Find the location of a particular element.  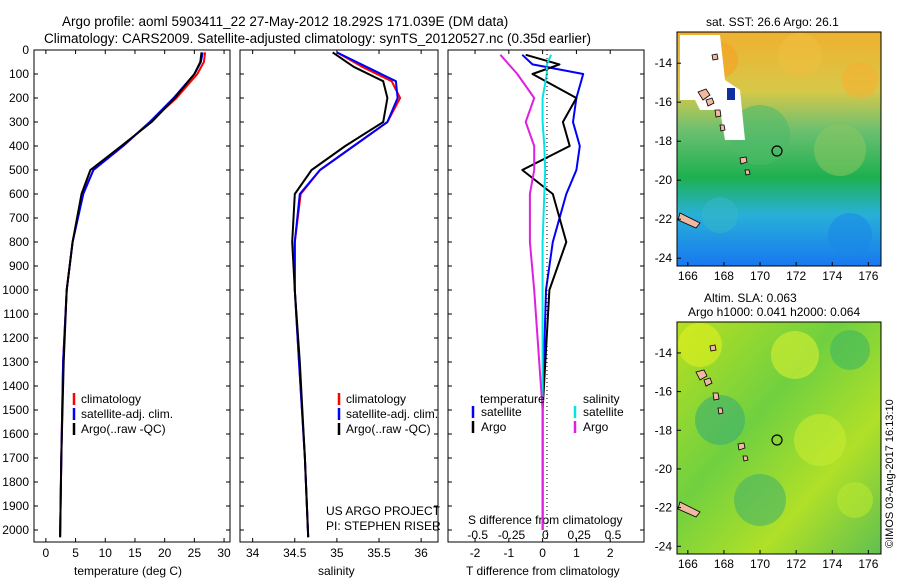

map2-x-axis: 166 168 170 172 174 176 is located at coordinates (778, 560).